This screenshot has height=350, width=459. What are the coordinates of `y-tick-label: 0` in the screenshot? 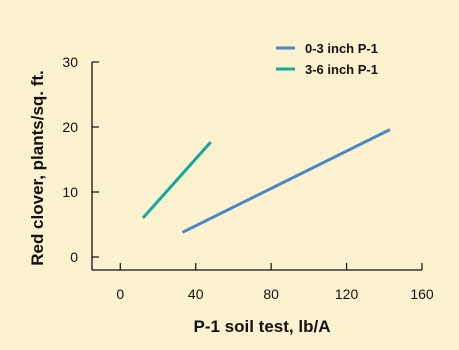 It's located at (74, 257).